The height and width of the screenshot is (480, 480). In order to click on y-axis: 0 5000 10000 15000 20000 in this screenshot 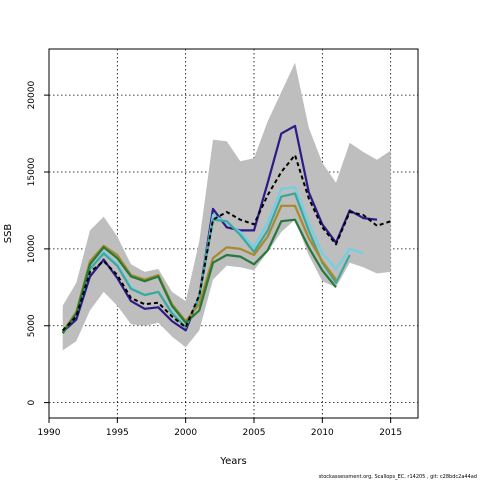, I will do `click(38, 243)`.